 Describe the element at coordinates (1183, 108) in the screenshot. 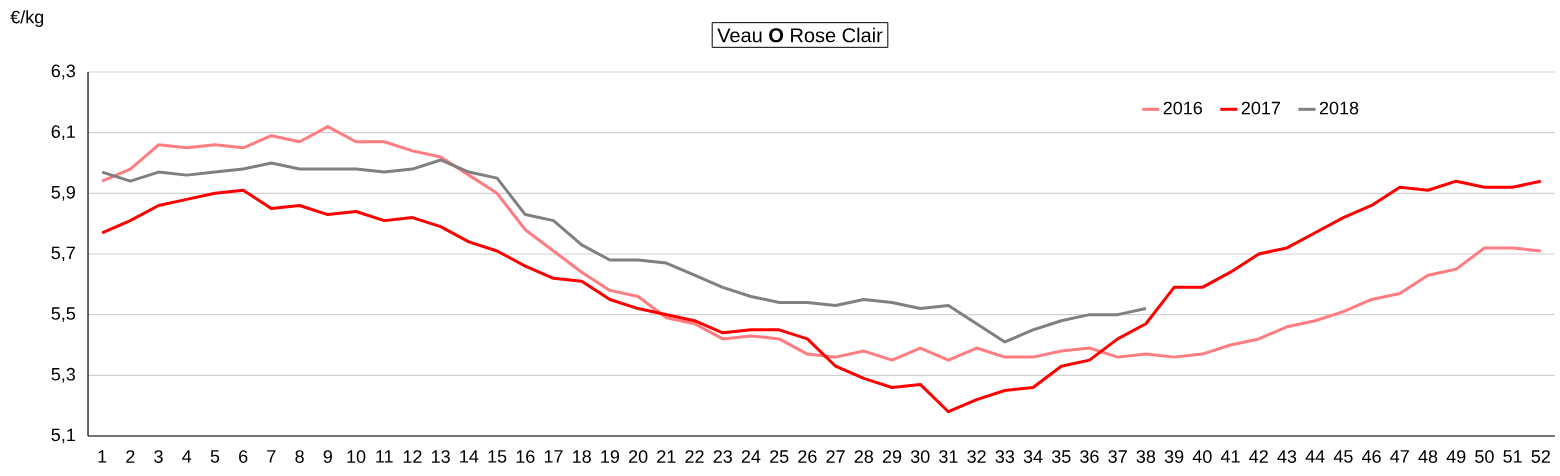

I see `legend-label: 2016` at that location.